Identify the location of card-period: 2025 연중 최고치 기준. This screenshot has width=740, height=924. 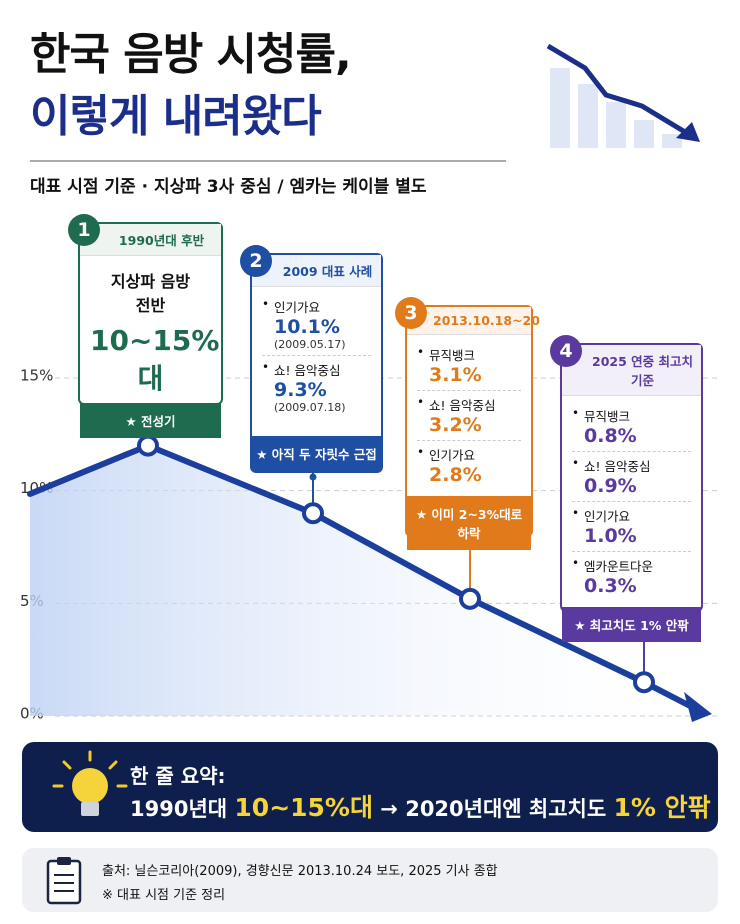
(631, 370).